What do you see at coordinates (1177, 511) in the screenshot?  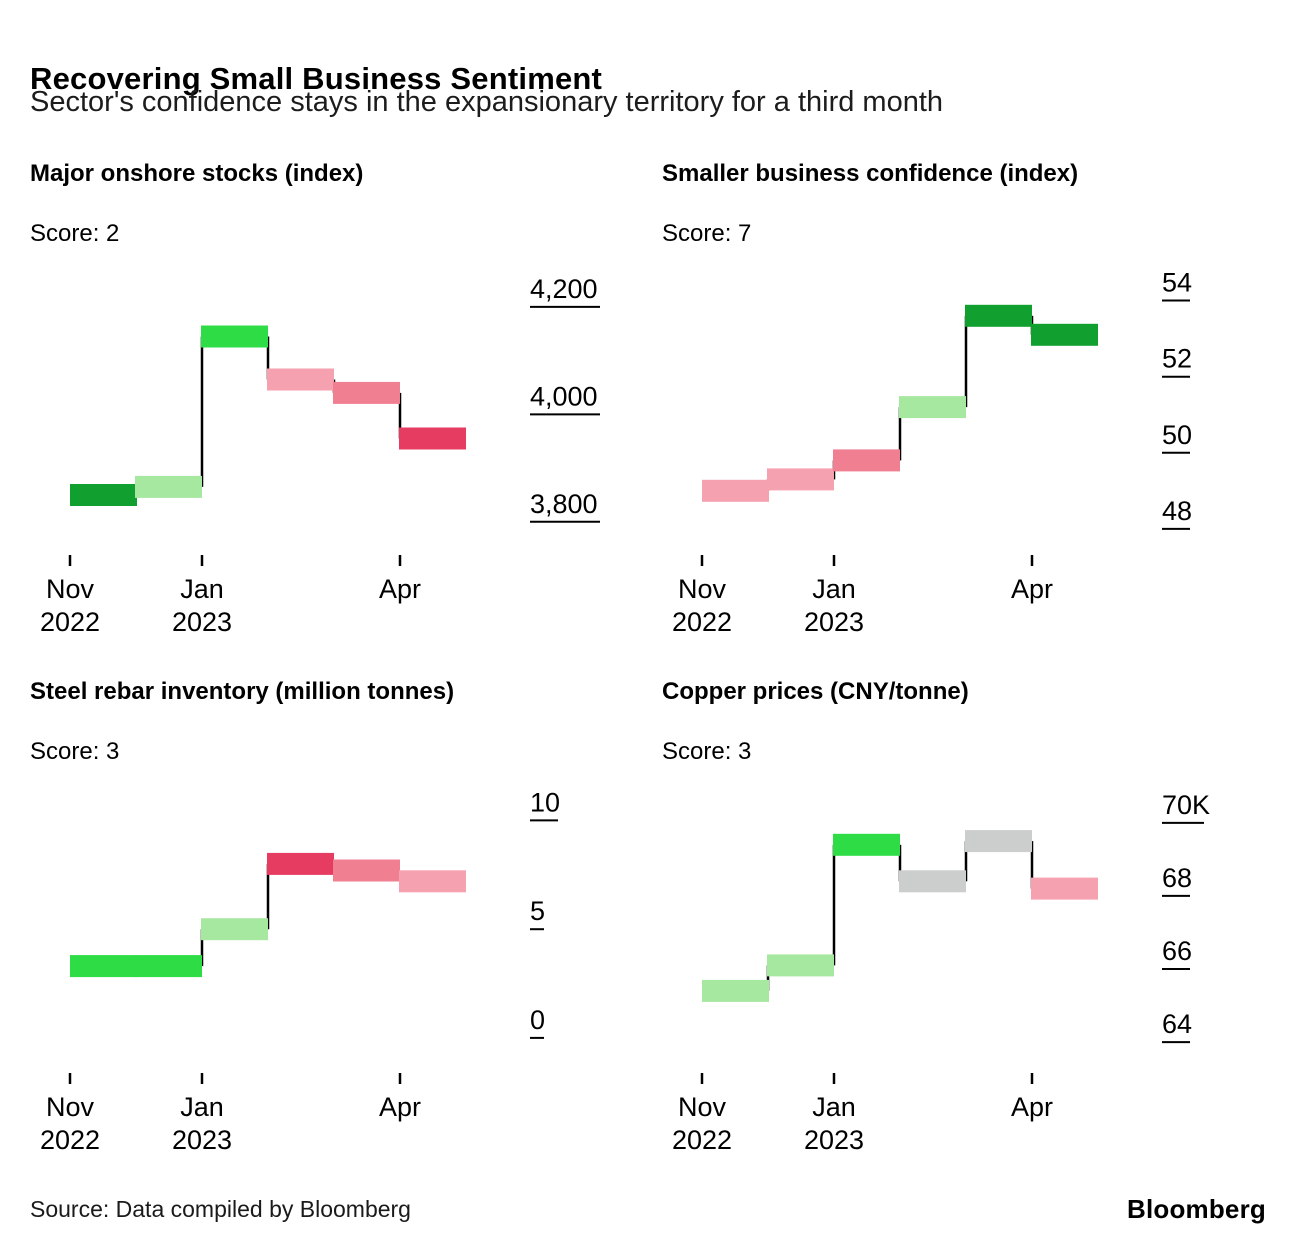 I see `svg-text: 48` at bounding box center [1177, 511].